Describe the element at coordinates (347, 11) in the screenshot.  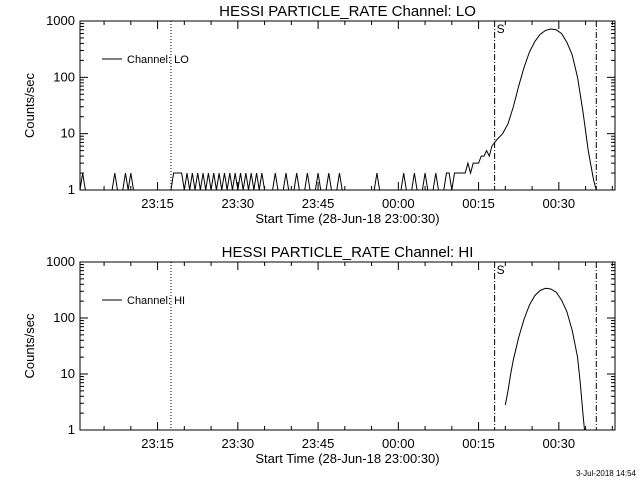
I see `chart-title: HESSI PARTICLE_RATE Channel: LO` at that location.